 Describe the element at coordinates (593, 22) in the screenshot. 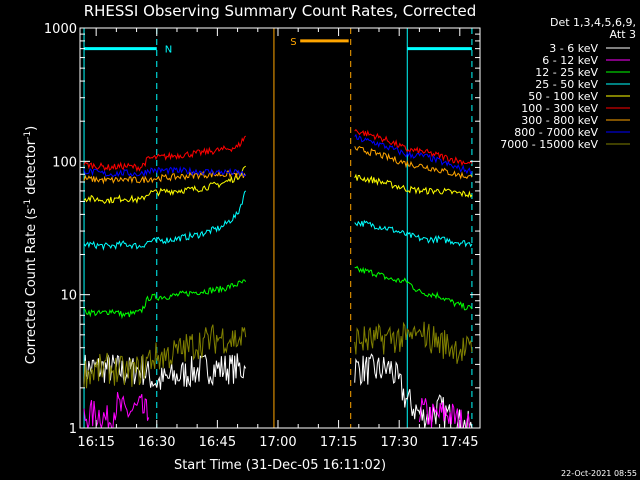

I see `legend-header: Det 1,3,4,5,6,9,` at that location.